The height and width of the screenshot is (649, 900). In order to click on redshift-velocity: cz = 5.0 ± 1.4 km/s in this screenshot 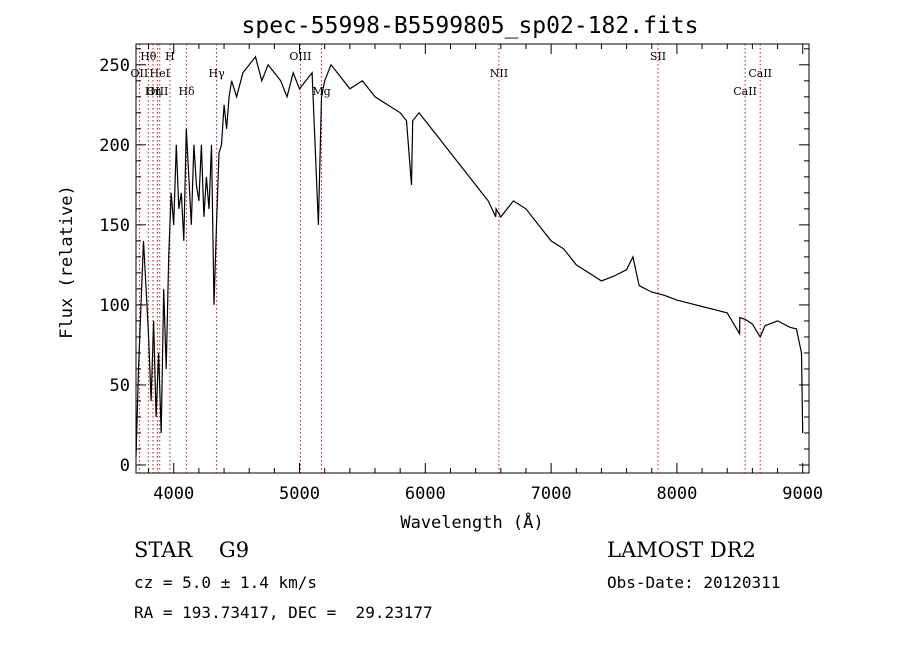, I will do `click(226, 582)`.